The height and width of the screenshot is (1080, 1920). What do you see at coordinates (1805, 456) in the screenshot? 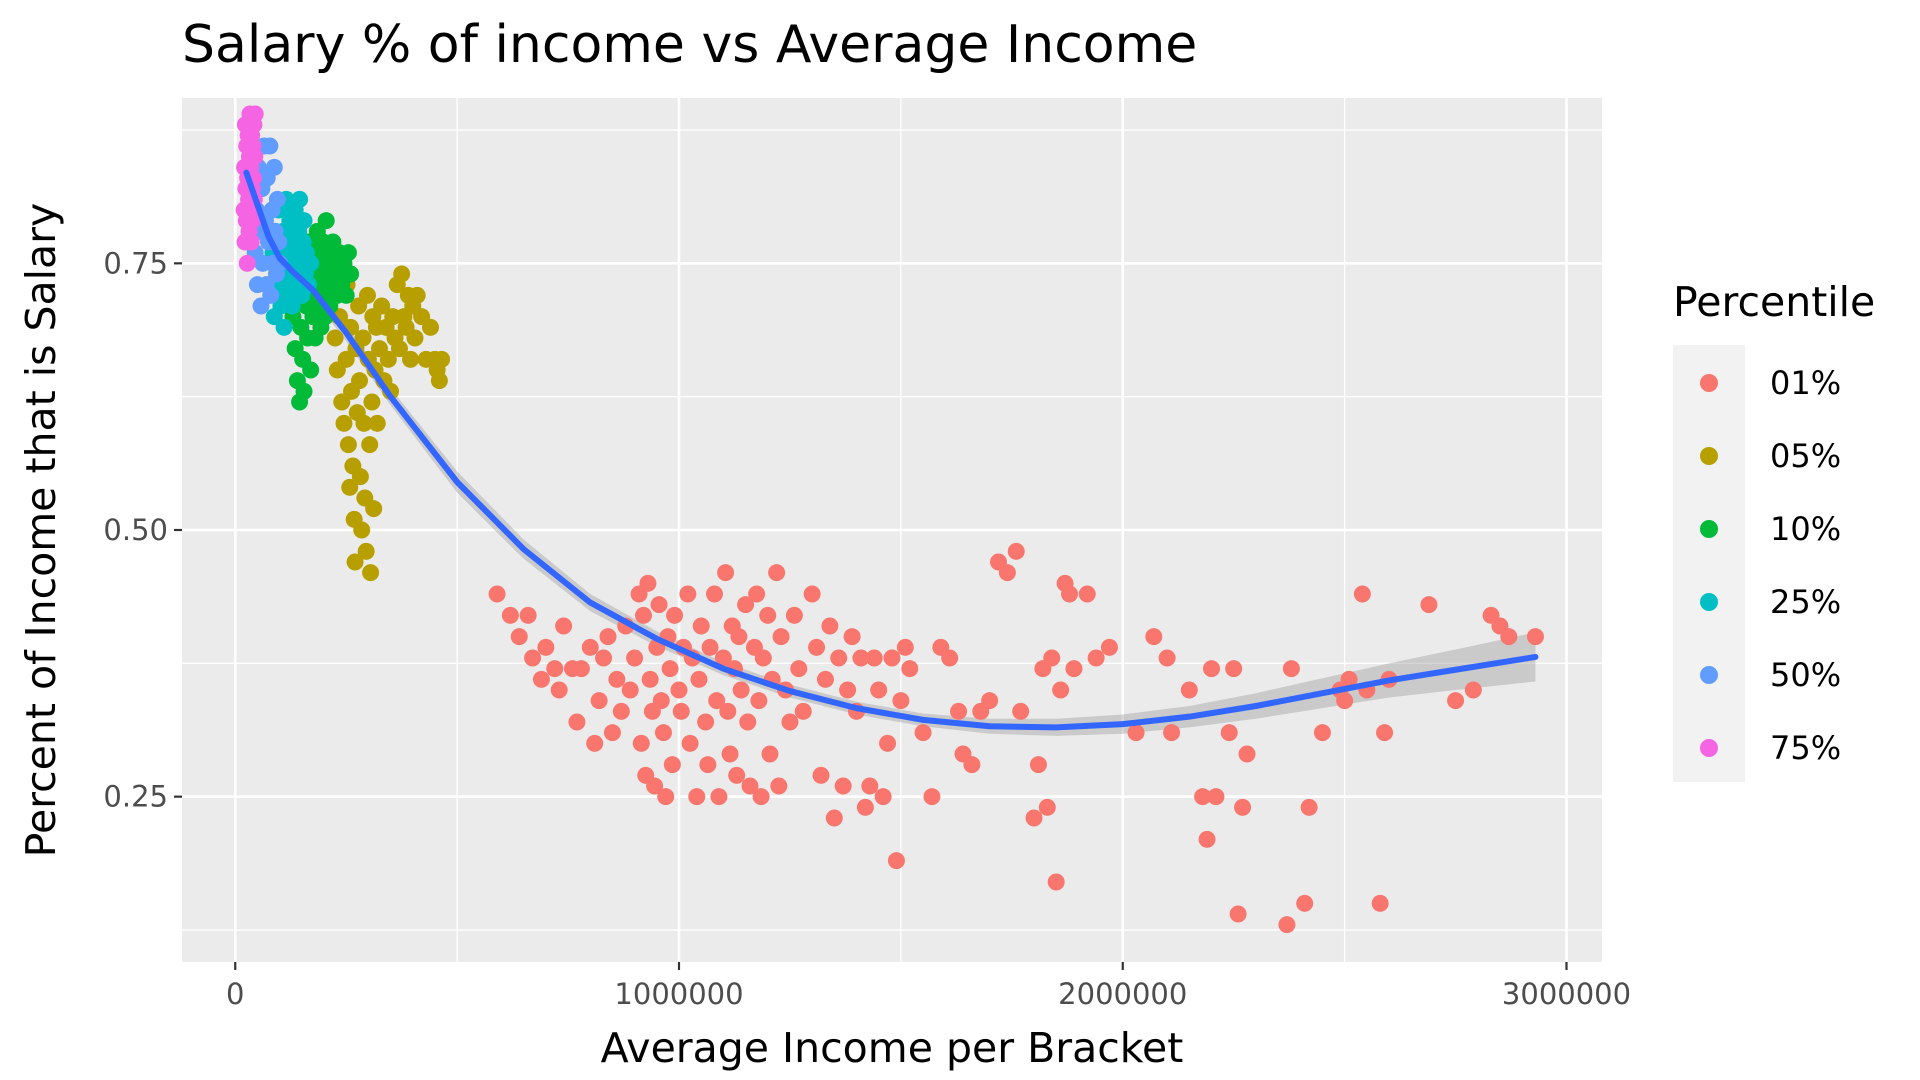
I see `legend-label: 05%` at bounding box center [1805, 456].